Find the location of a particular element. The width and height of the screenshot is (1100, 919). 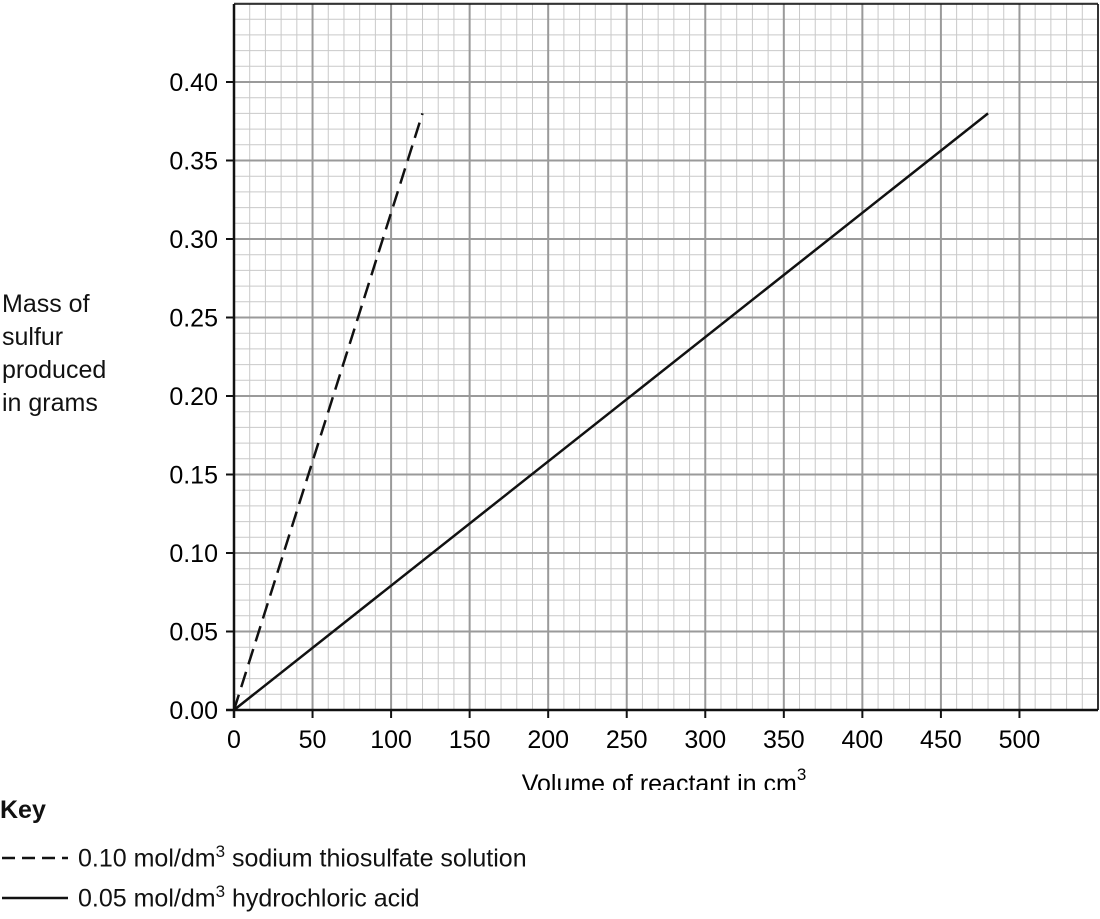

y-tick-label: 0.05 is located at coordinates (193, 633).